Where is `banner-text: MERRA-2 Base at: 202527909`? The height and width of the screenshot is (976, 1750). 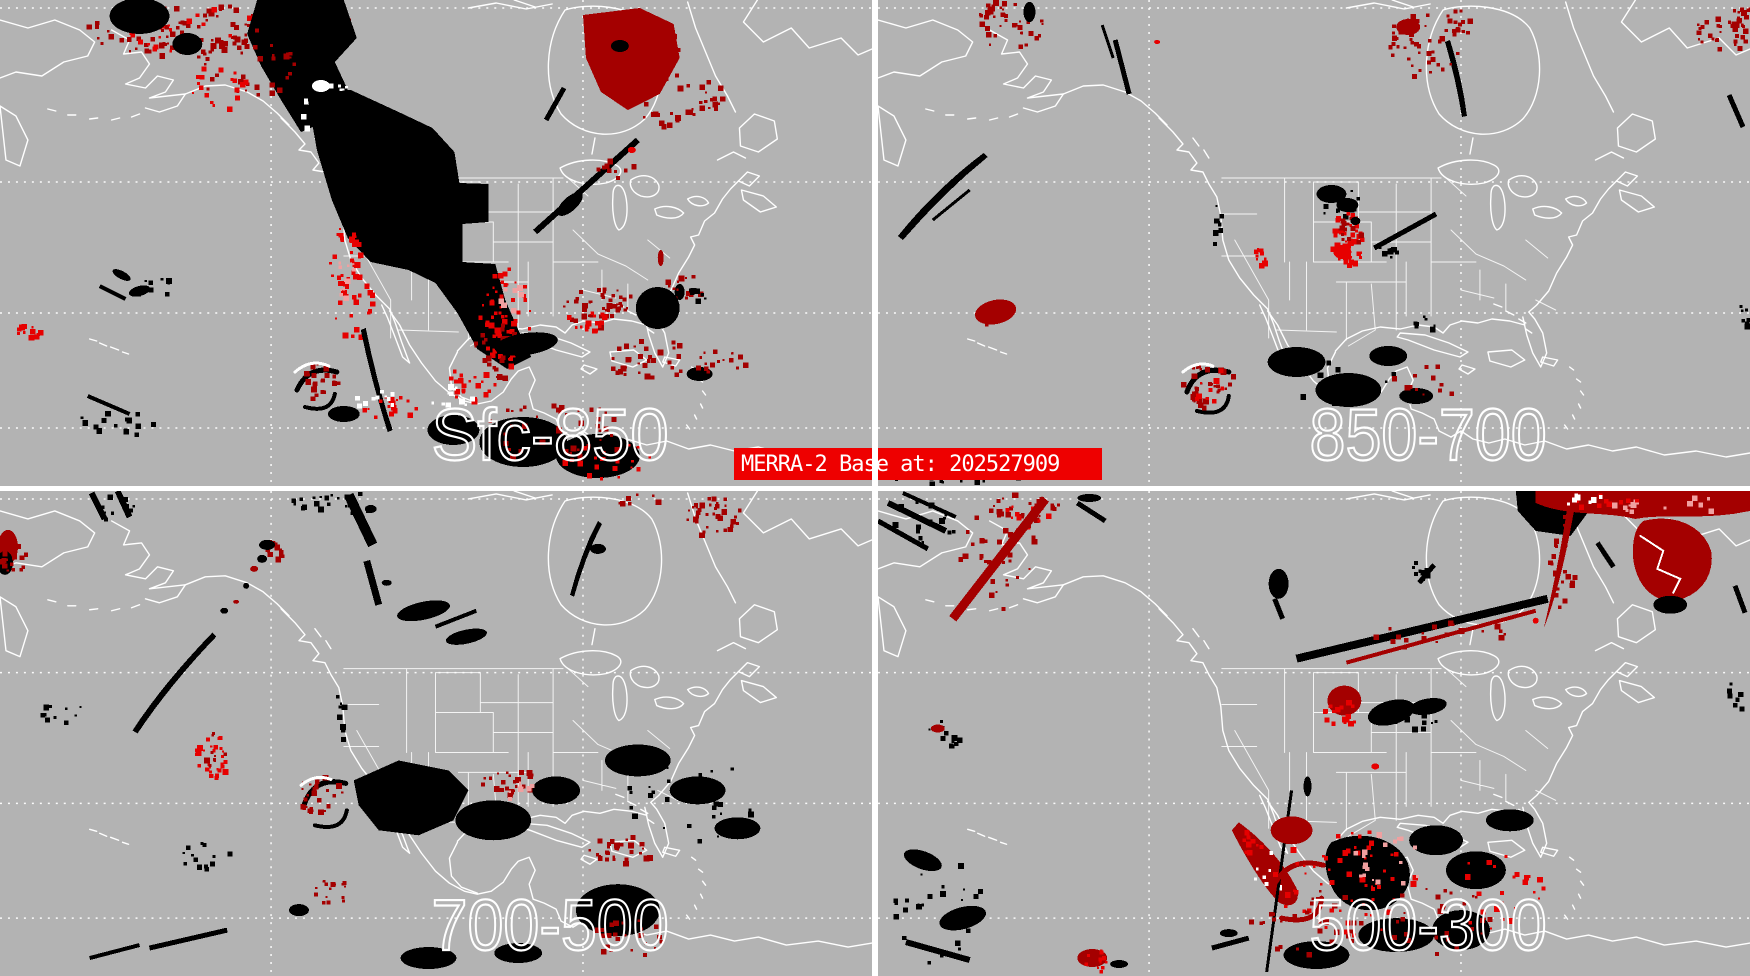
banner-text: MERRA-2 Base at: 202527909 is located at coordinates (900, 464).